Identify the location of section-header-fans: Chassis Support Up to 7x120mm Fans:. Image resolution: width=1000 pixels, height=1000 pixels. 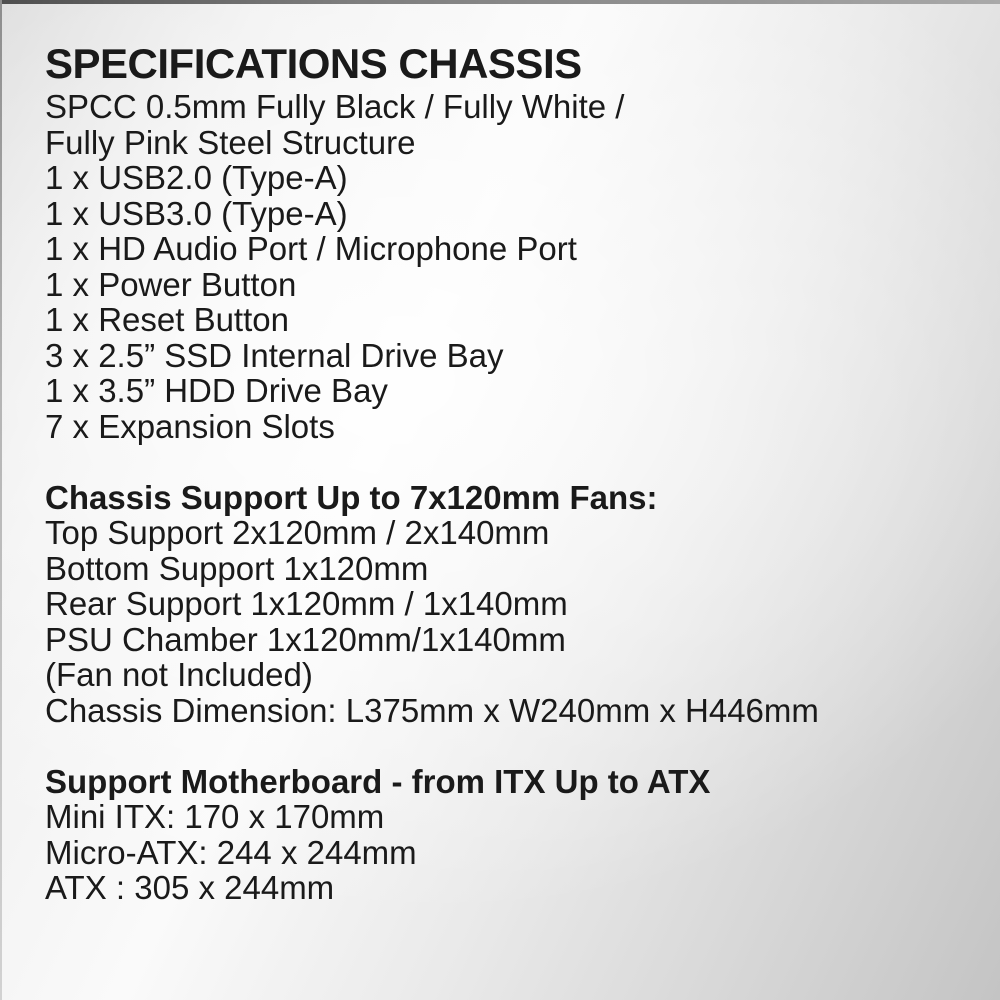
(351, 497).